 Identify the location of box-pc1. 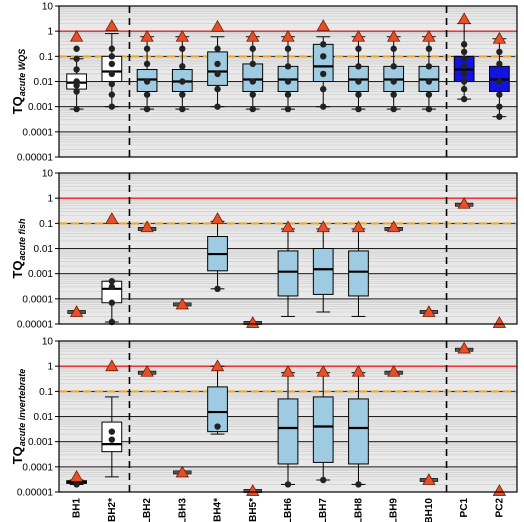
(464, 57).